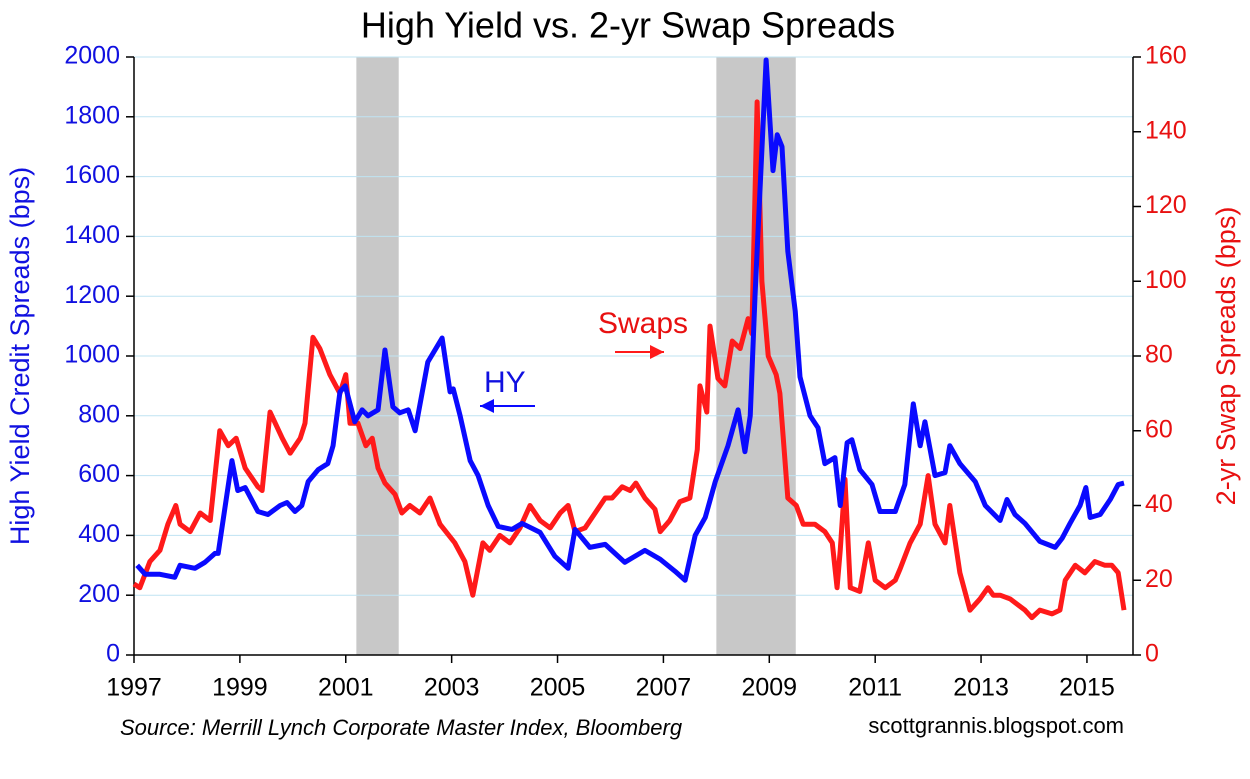 This screenshot has height=779, width=1250. Describe the element at coordinates (769, 688) in the screenshot. I see `x-tick-label: 2009` at that location.